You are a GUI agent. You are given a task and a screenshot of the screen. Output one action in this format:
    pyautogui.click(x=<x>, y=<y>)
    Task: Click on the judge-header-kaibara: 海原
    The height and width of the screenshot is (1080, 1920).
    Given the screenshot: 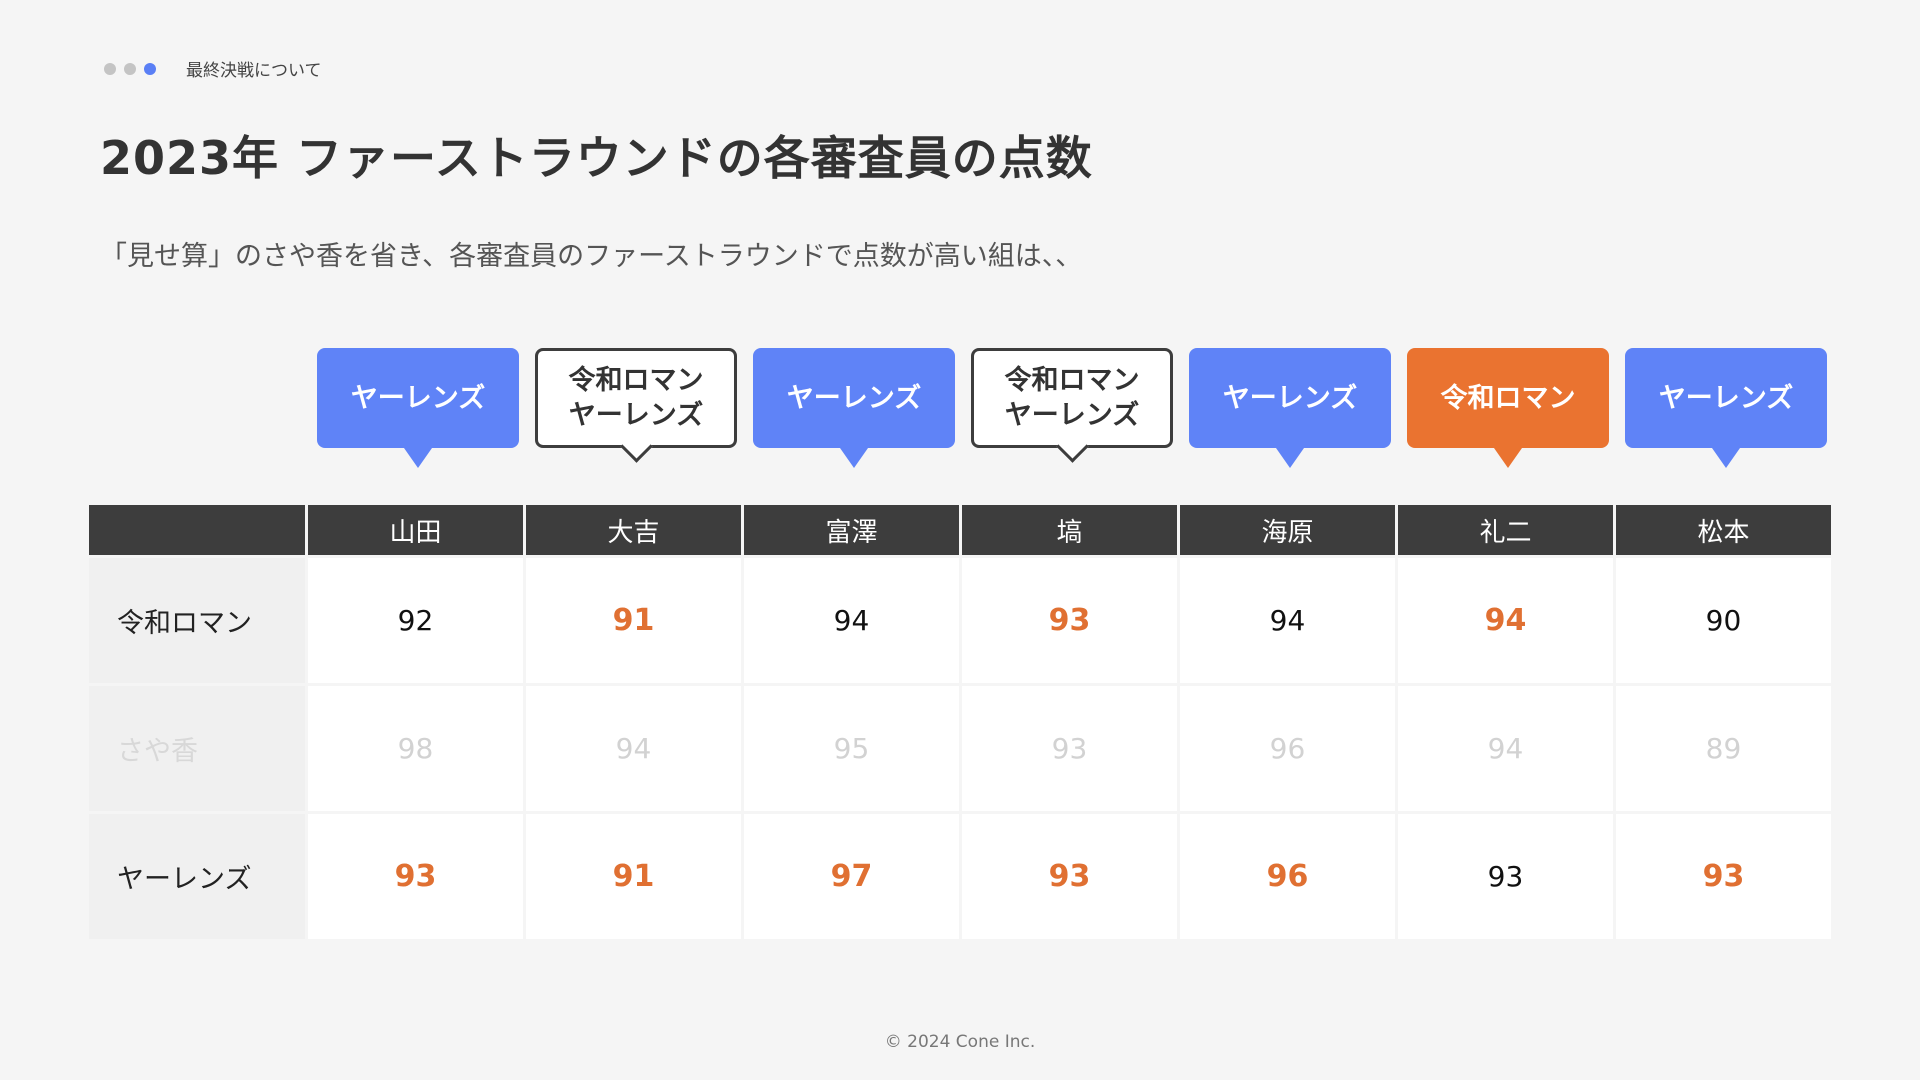 What is the action you would take?
    pyautogui.click(x=1287, y=530)
    